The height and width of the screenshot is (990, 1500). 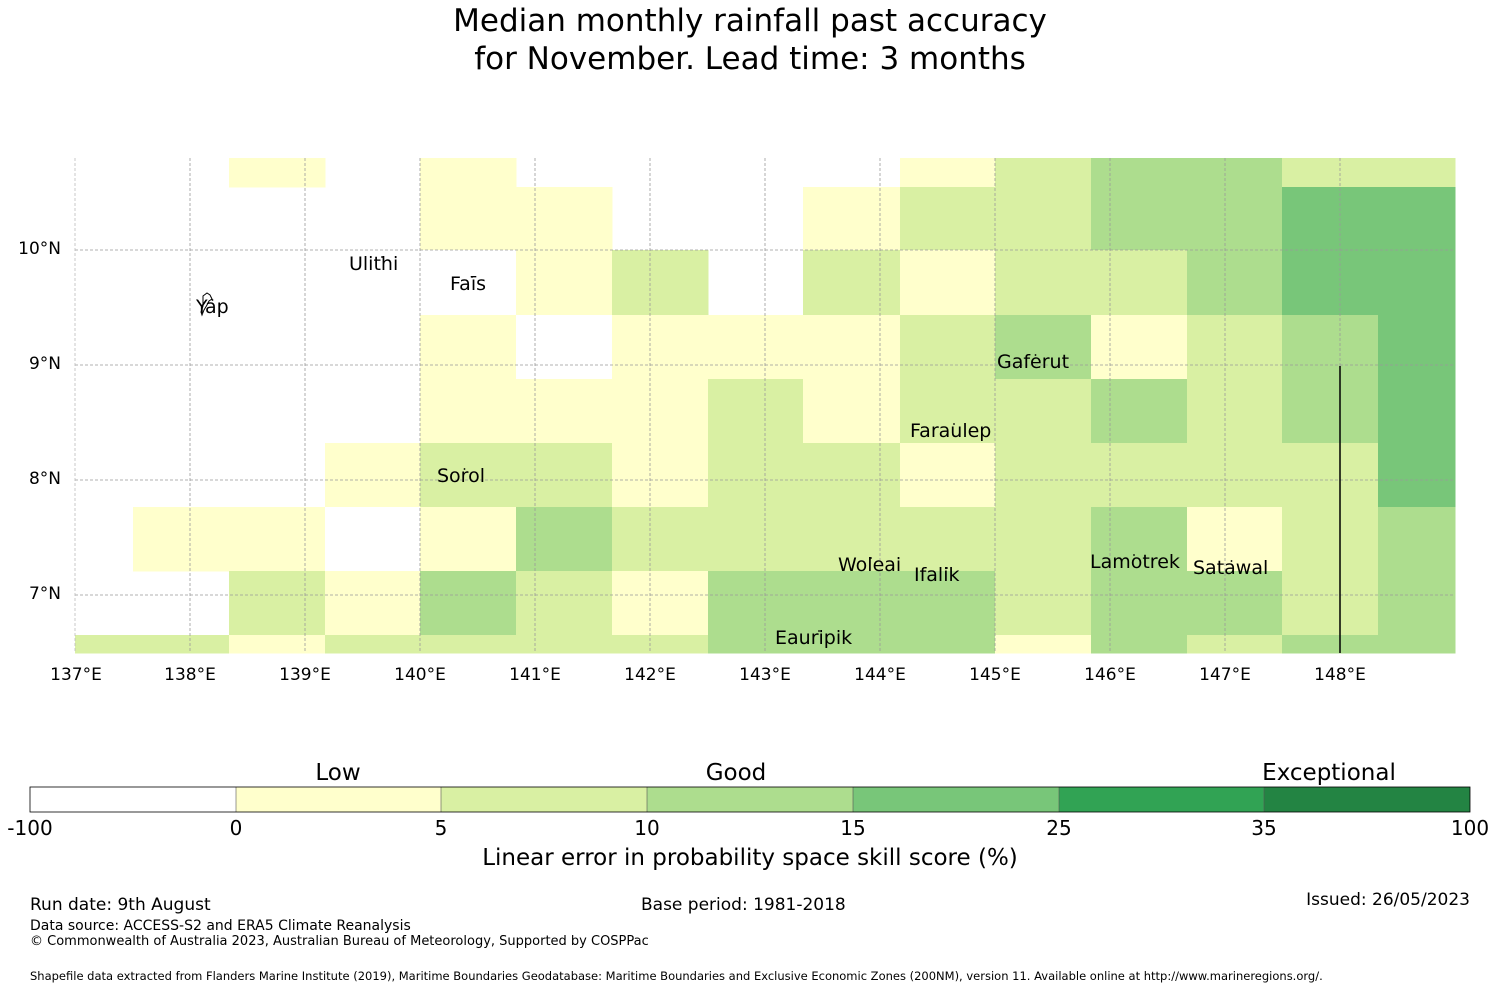 I want to click on base-period: Base period: 1981-2018, so click(x=743, y=905).